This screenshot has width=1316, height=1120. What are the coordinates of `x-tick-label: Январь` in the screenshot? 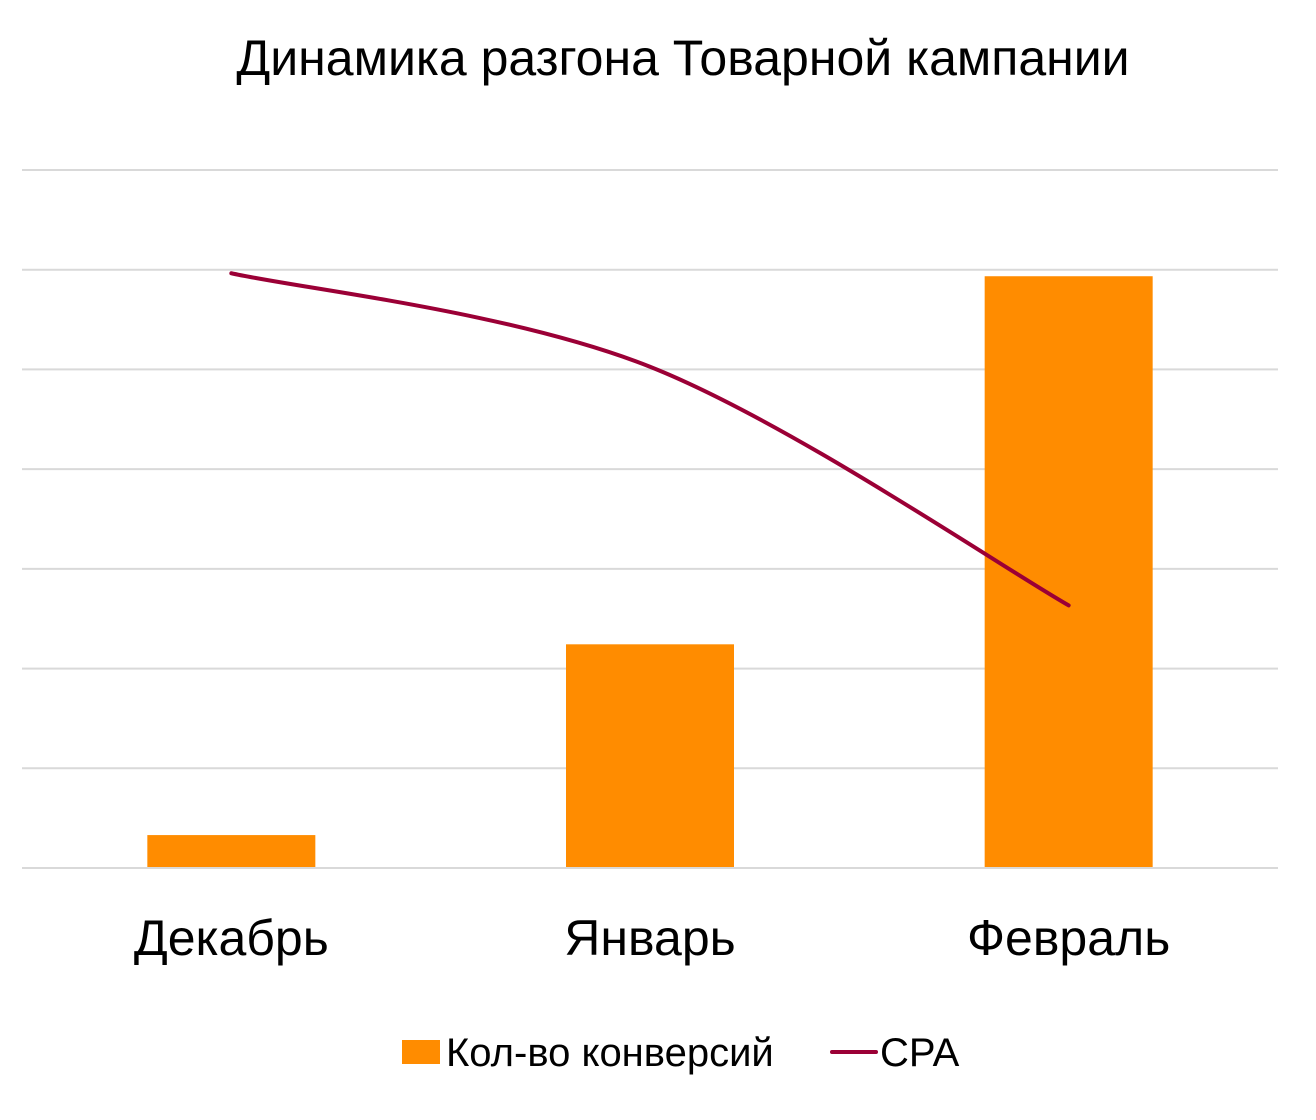 It's located at (649, 938).